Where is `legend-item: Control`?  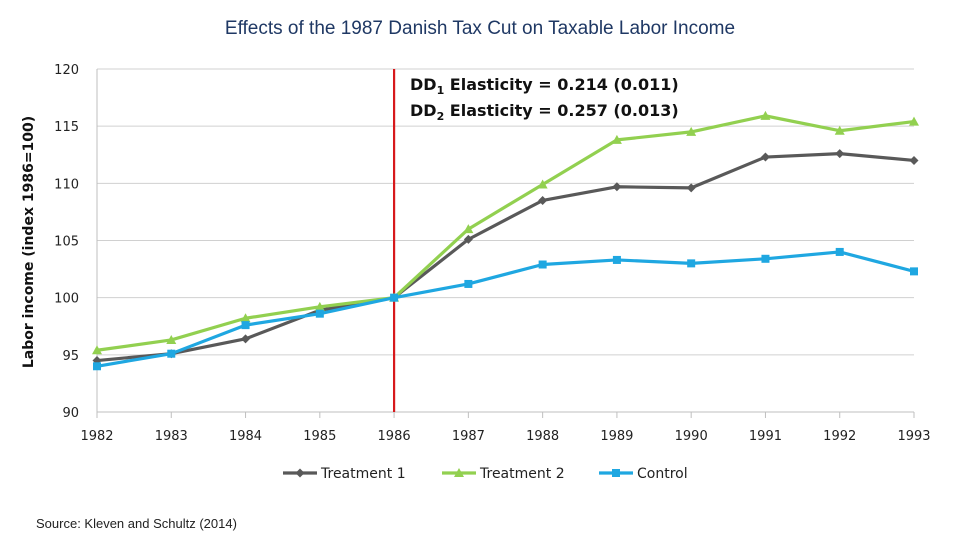 legend-item: Control is located at coordinates (643, 474).